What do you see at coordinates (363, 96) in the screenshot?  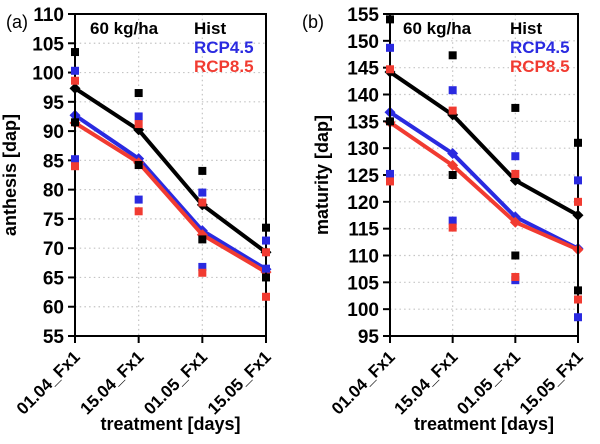 I see `y-tick-label: 140` at bounding box center [363, 96].